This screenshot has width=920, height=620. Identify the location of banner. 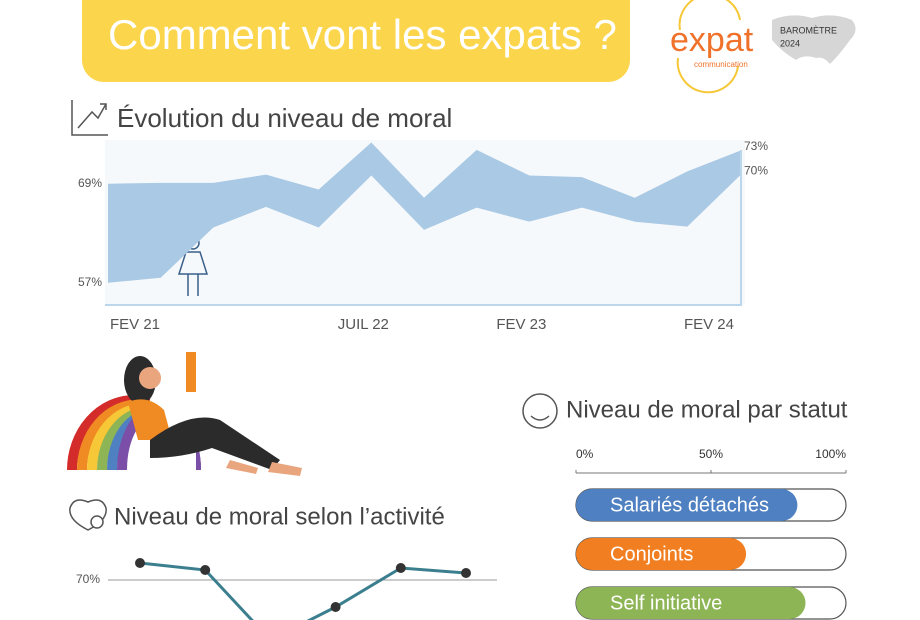
(356, 41).